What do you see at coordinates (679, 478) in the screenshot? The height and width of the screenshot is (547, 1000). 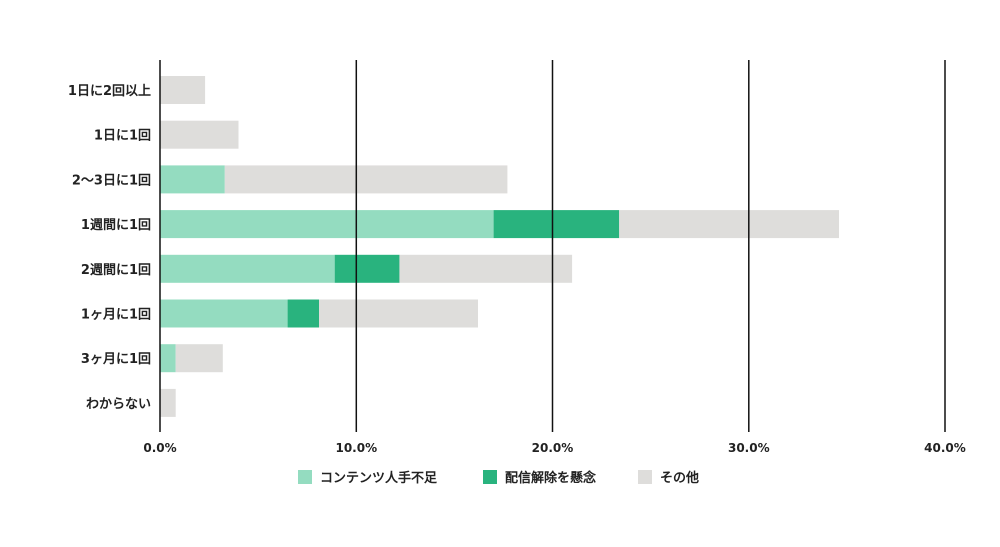 I see `legend-label-3: その他` at bounding box center [679, 478].